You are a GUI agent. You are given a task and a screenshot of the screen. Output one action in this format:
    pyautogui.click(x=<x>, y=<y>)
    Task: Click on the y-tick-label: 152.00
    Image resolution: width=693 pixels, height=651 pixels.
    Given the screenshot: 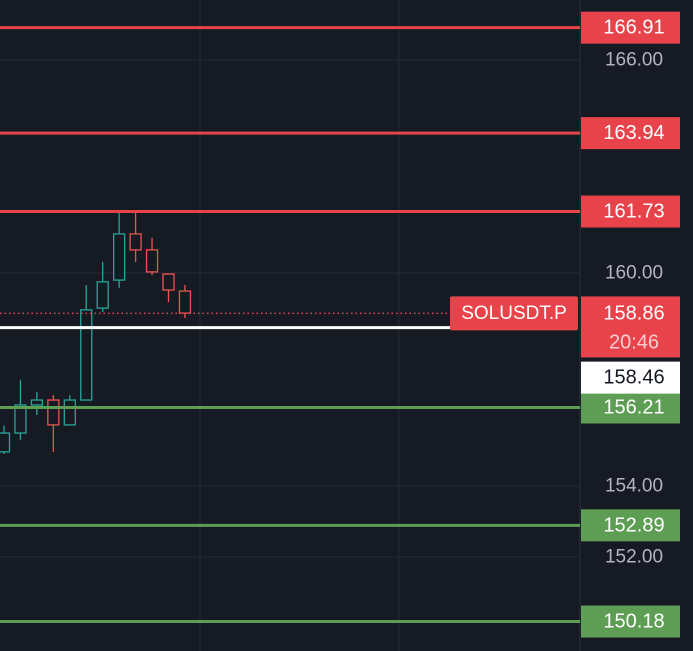 What is the action you would take?
    pyautogui.click(x=634, y=556)
    